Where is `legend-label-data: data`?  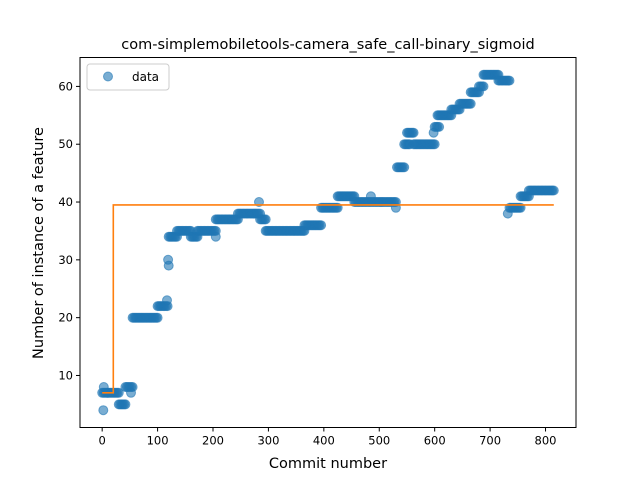 legend-label-data: data is located at coordinates (145, 77).